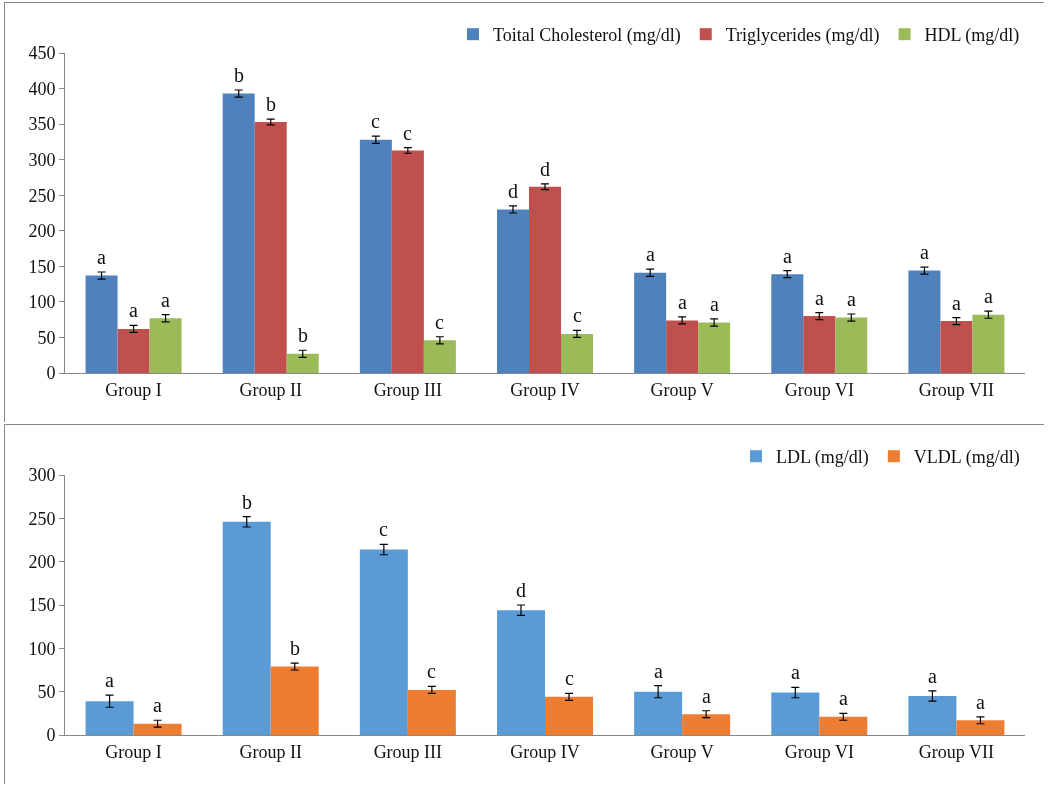 This screenshot has height=796, width=1048. I want to click on y-tick-label: 400, so click(42, 88).